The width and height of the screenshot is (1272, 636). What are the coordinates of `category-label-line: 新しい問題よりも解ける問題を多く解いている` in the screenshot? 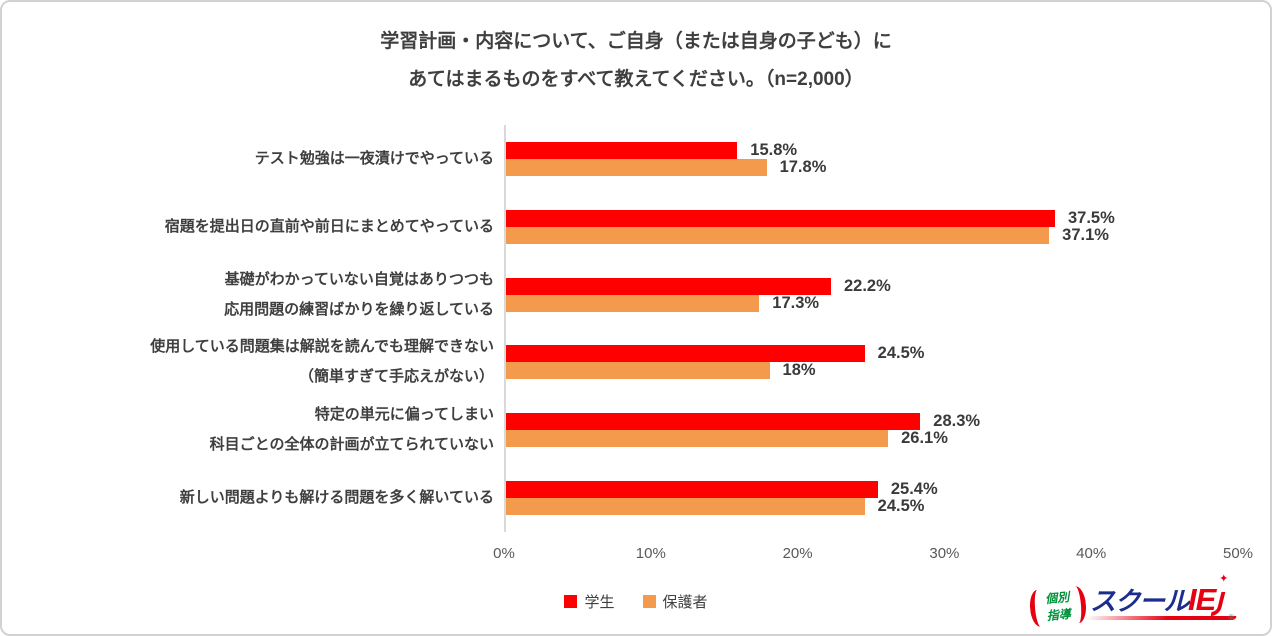 It's located at (336, 498).